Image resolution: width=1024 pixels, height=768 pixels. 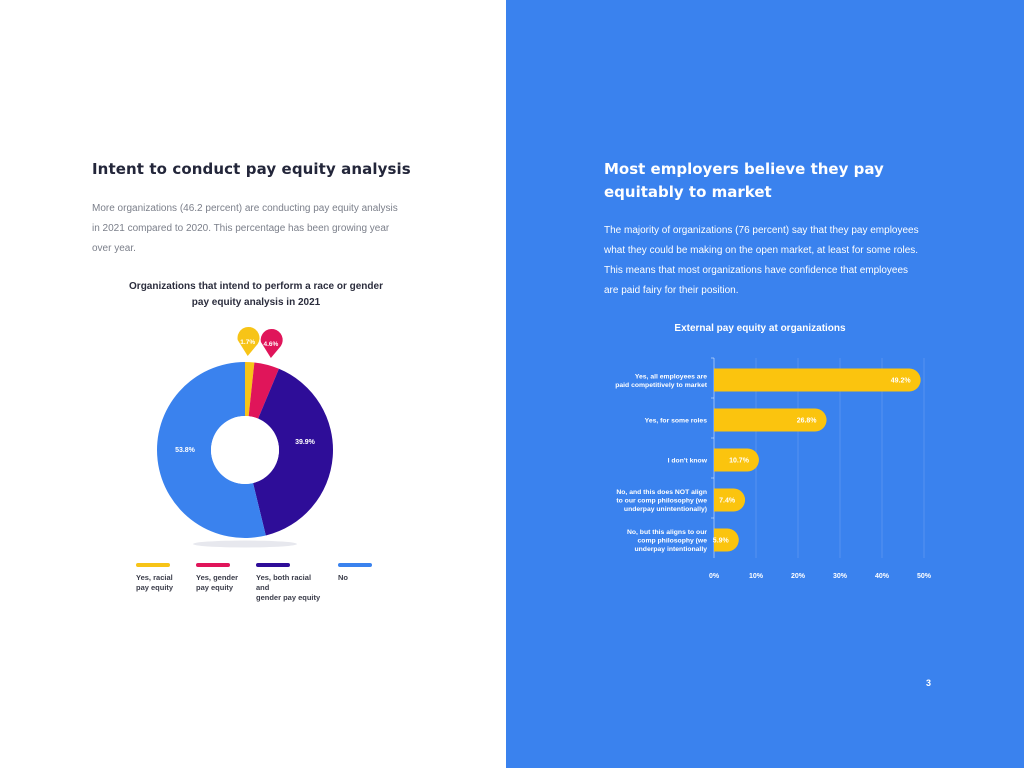 I want to click on legend-label: Yes, both racial and gender pay equity, so click(x=288, y=587).